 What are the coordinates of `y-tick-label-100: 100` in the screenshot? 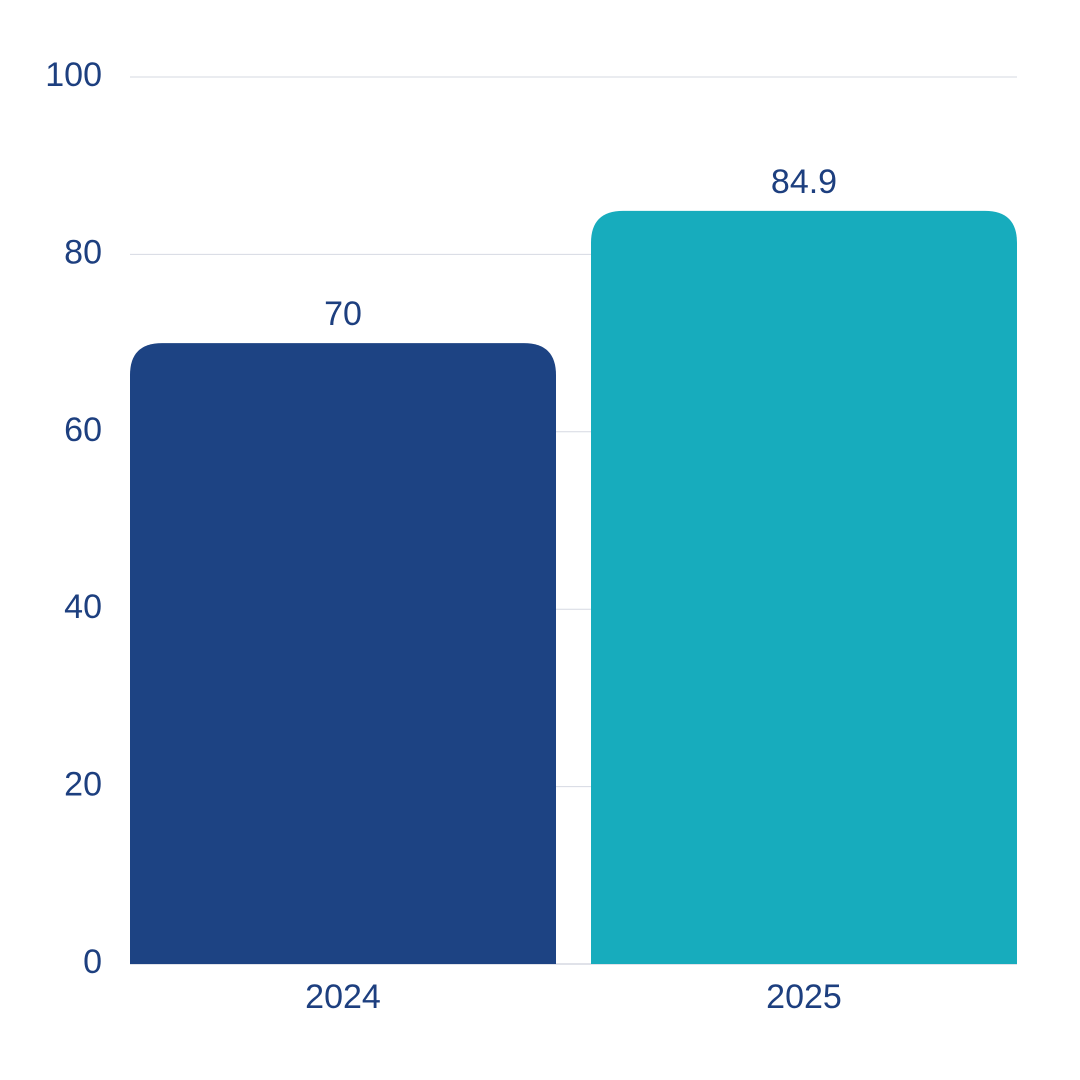 It's located at (73, 75).